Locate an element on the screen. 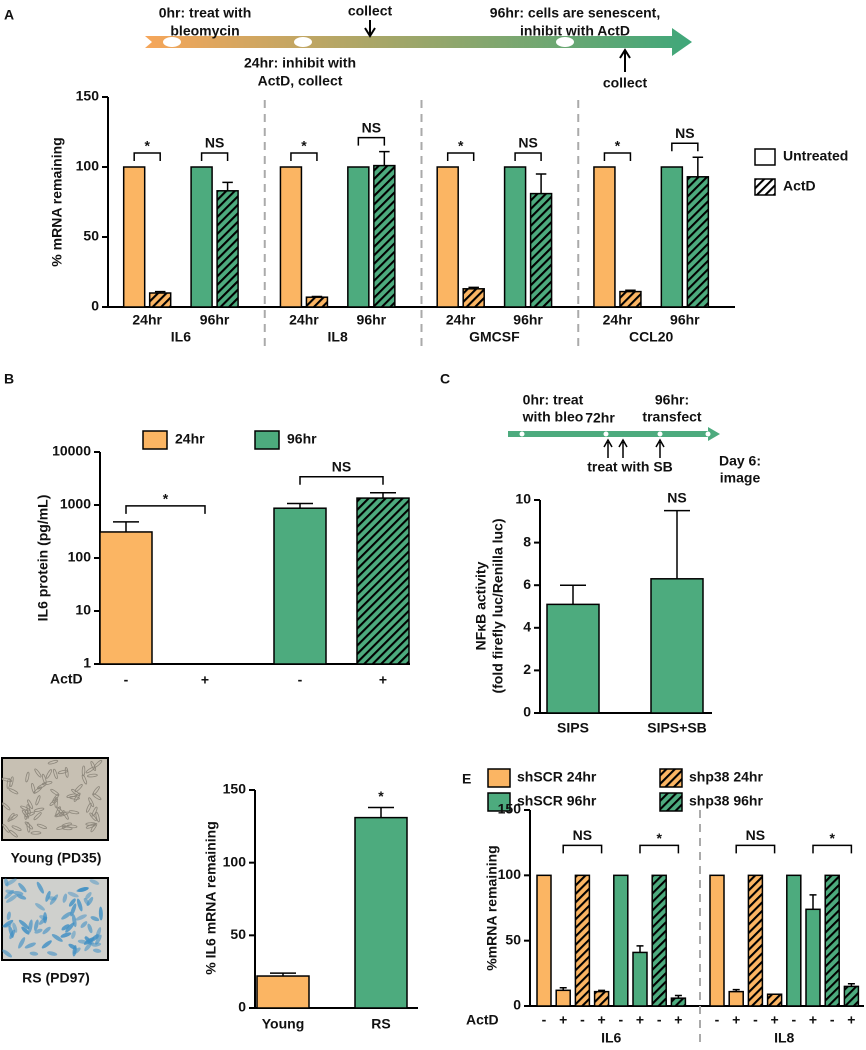 The height and width of the screenshot is (1050, 866). treatment-label: + is located at coordinates (678, 1020).